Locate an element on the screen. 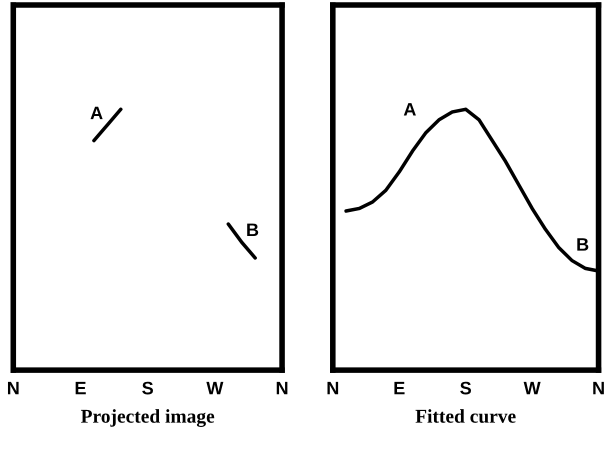 The width and height of the screenshot is (604, 453). x-axis-title: Fitted curve is located at coordinates (466, 416).